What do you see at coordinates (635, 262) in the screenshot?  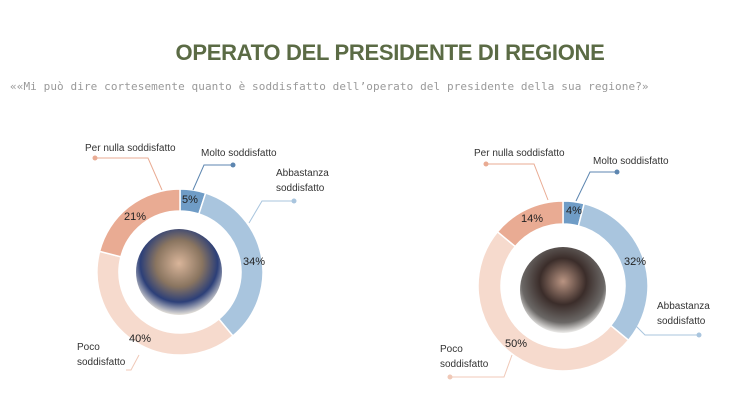 I see `data-label-abbastanza: 32%` at bounding box center [635, 262].